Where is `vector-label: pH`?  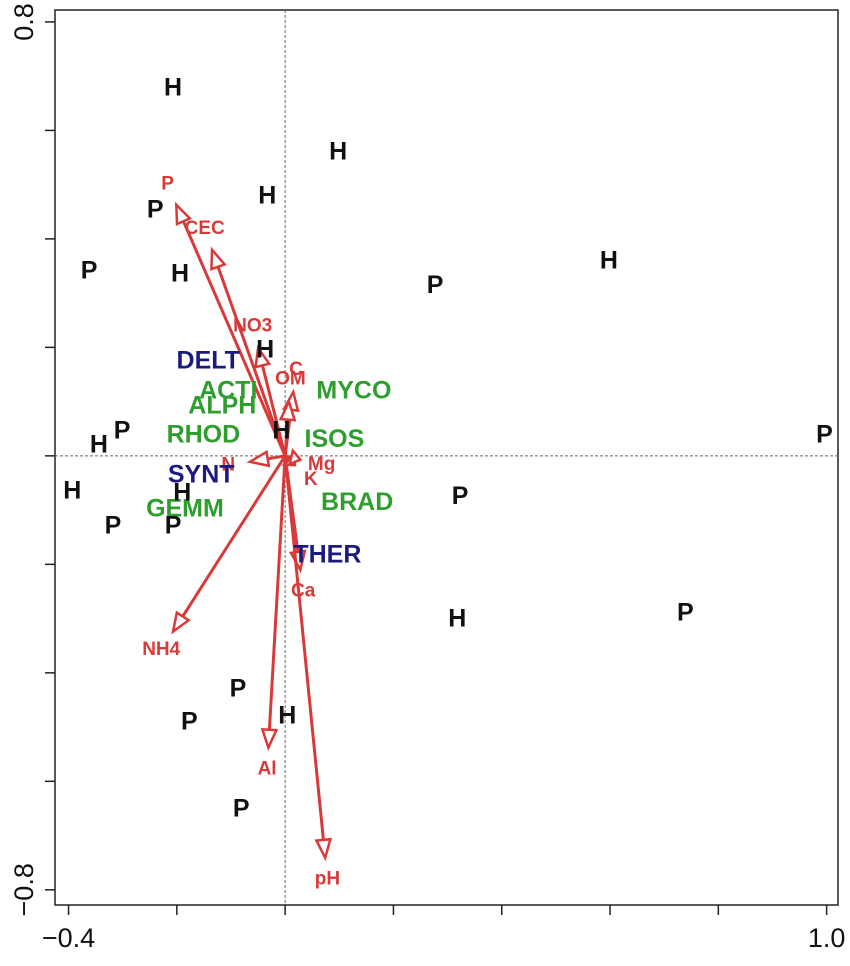
vector-label: pH is located at coordinates (327, 879).